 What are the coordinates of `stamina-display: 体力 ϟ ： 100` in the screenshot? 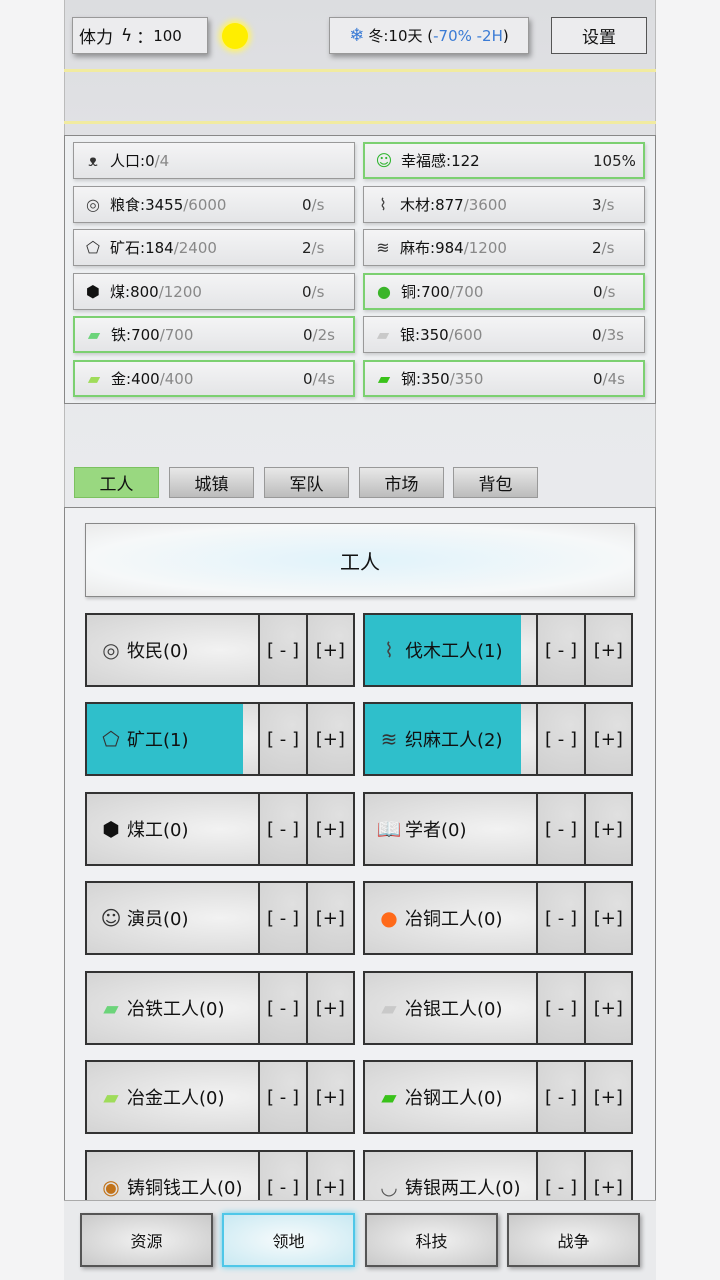 It's located at (140, 35).